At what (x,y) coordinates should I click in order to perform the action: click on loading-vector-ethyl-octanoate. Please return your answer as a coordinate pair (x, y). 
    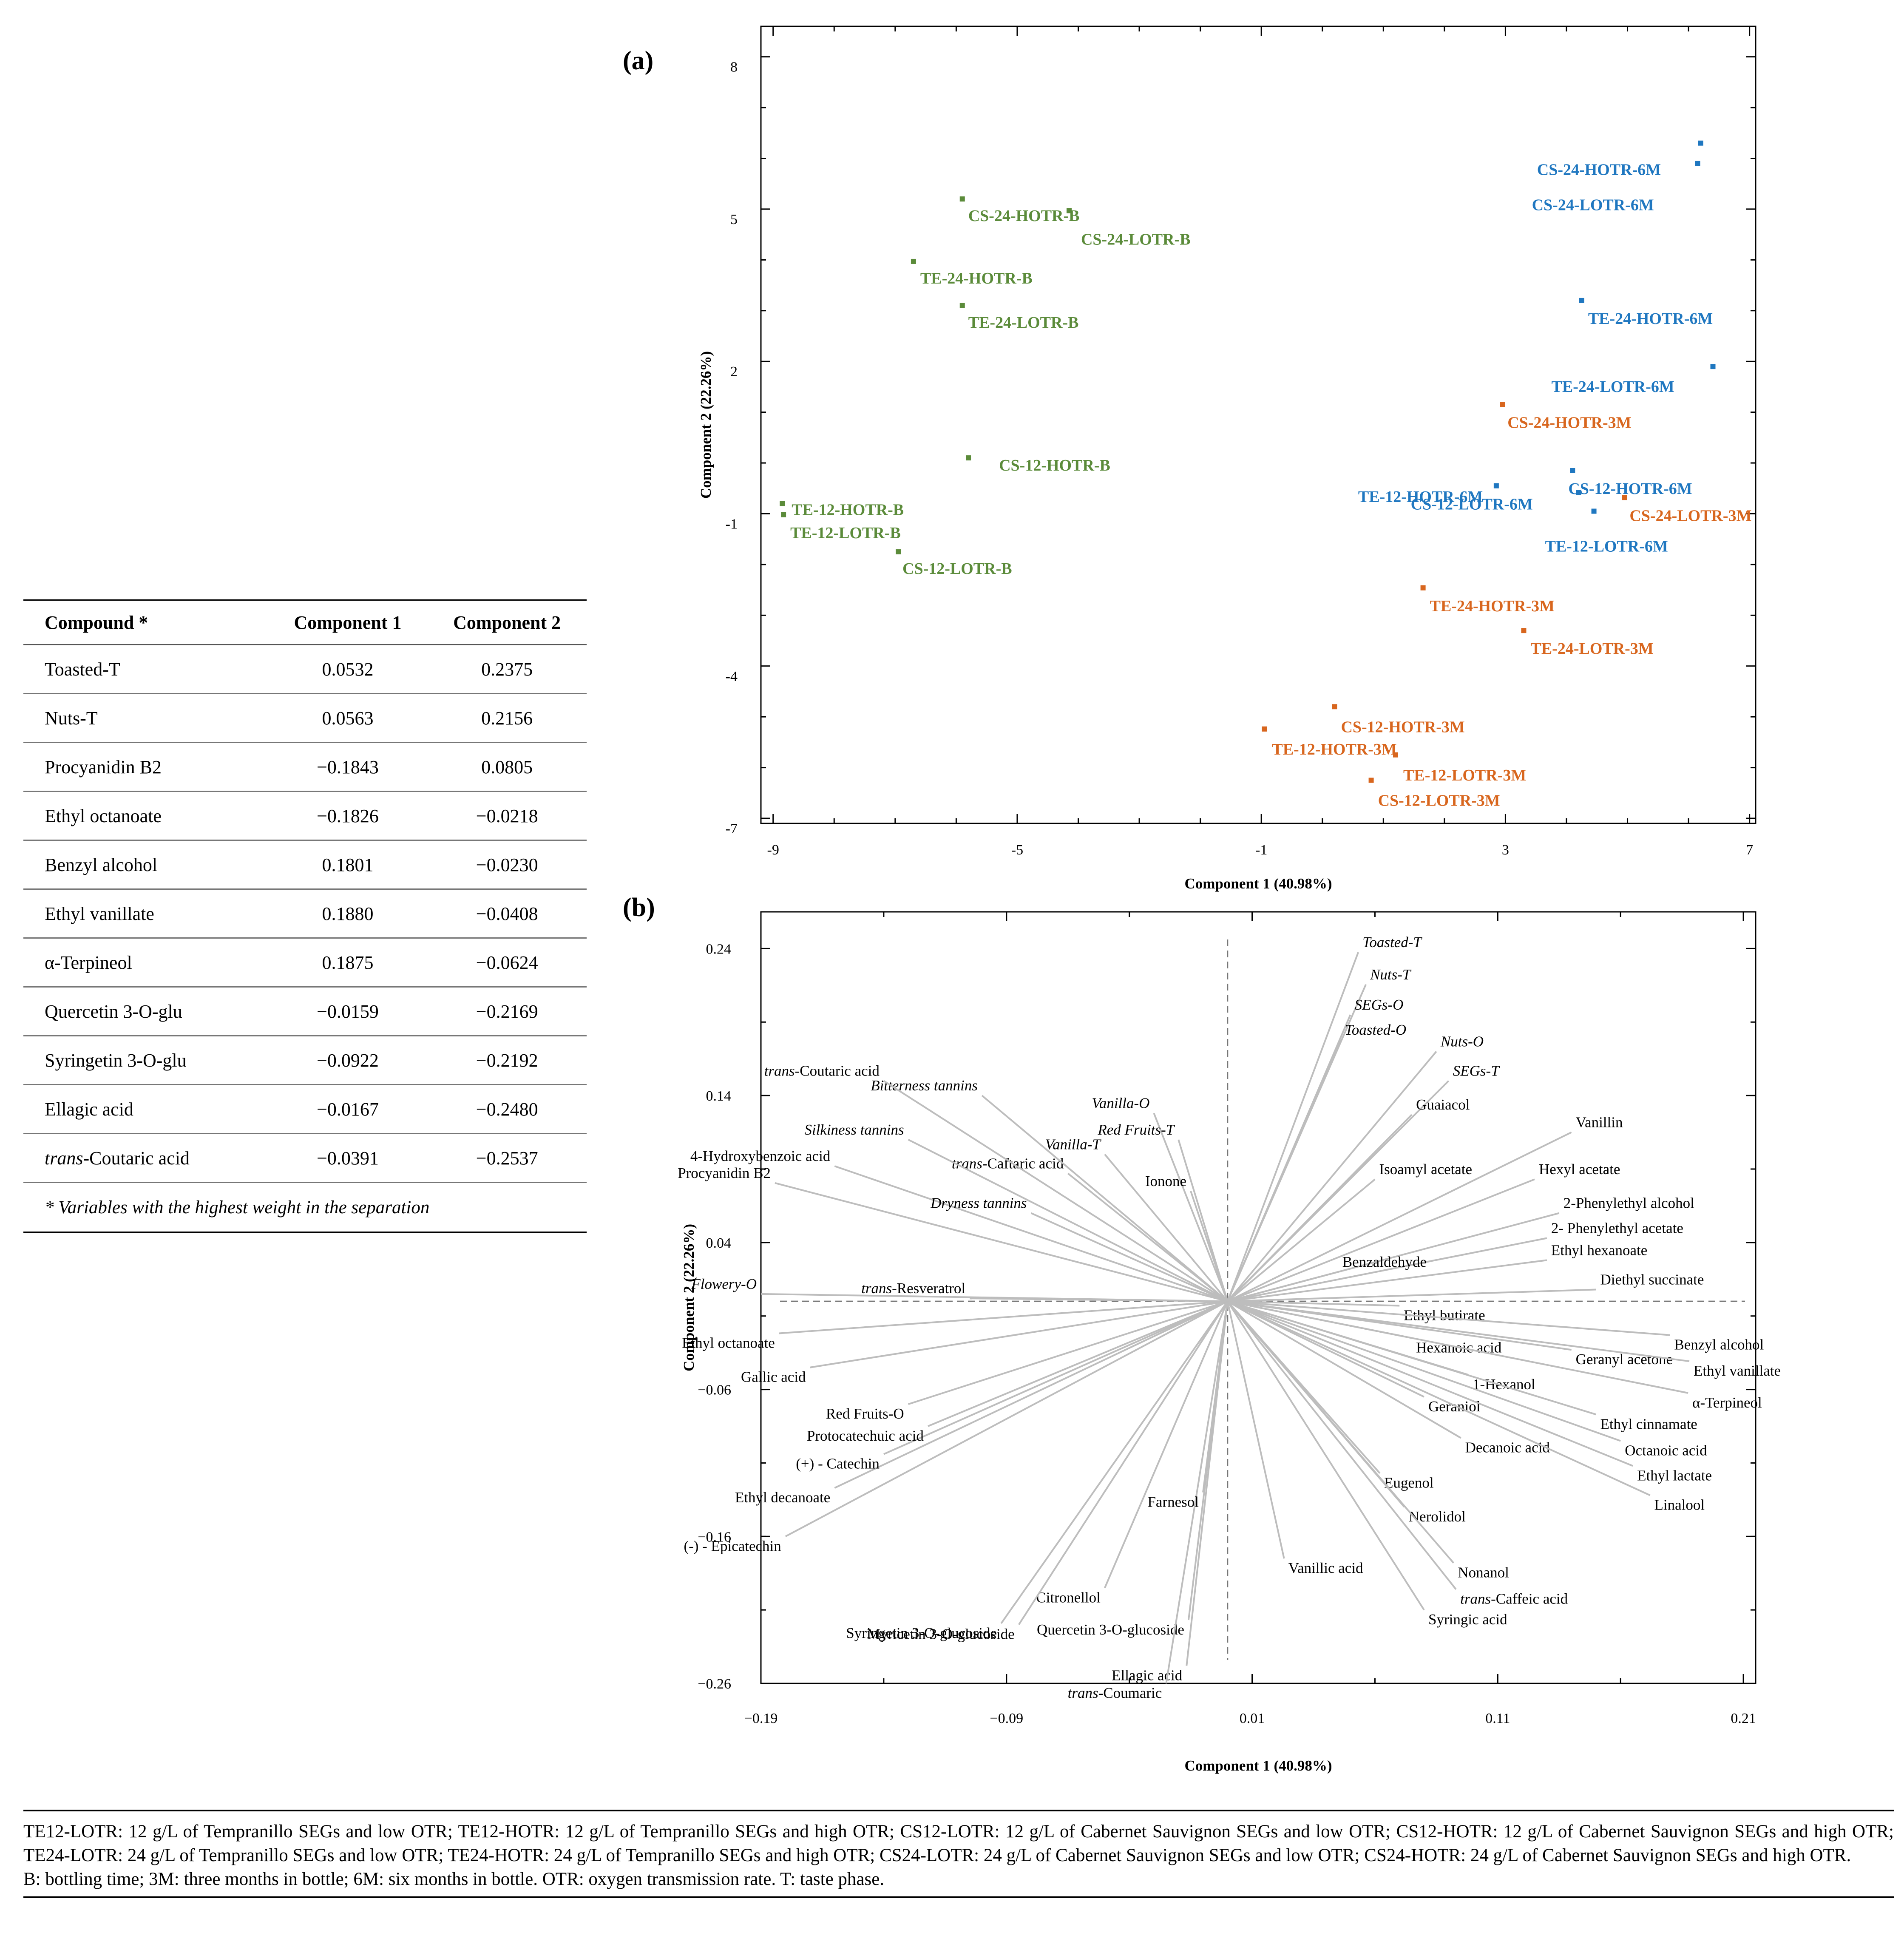
    Looking at the image, I should click on (1003, 1317).